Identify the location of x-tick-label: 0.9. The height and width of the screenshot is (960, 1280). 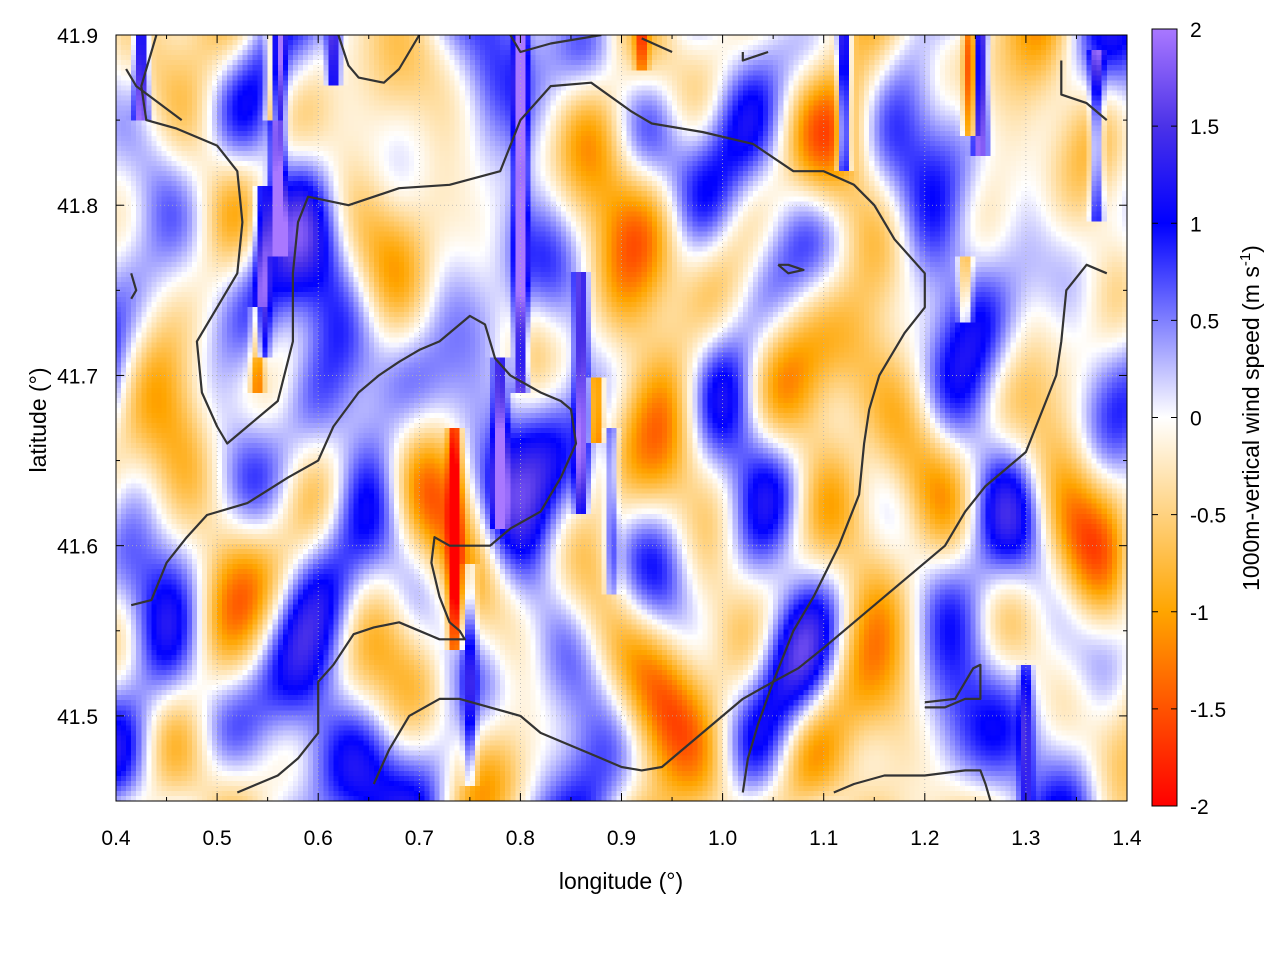
(621, 838).